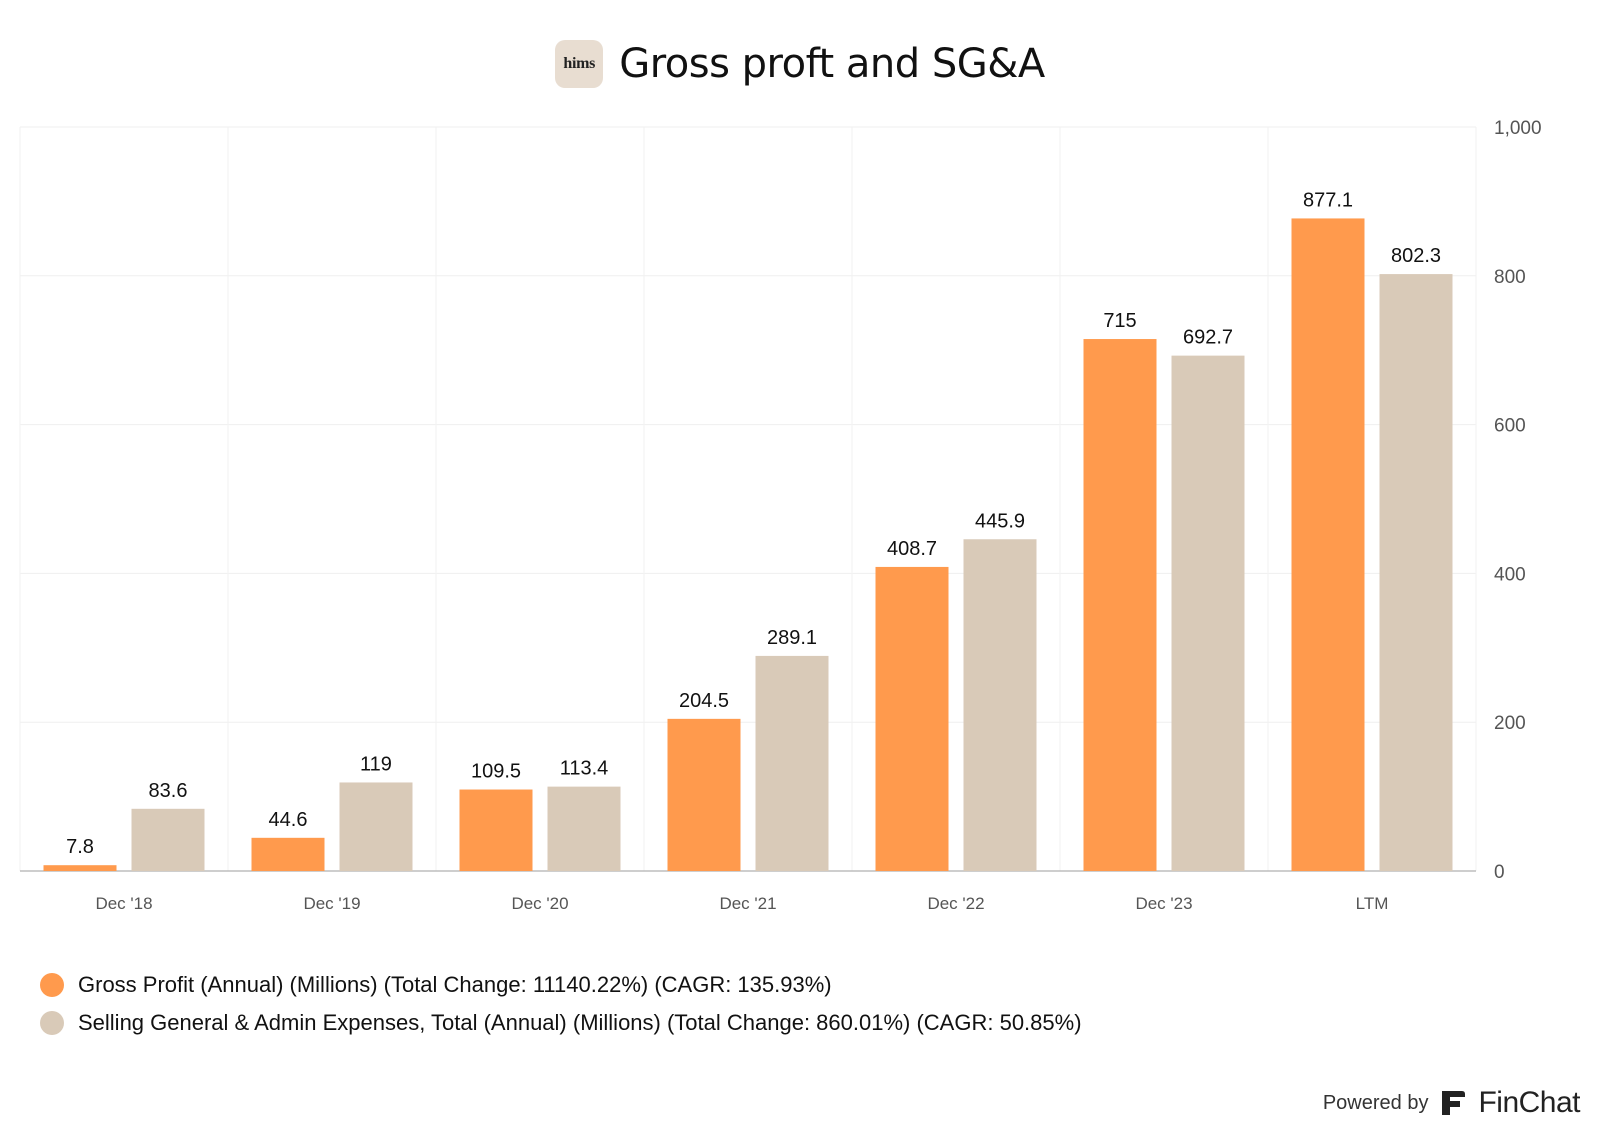 The width and height of the screenshot is (1600, 1134). I want to click on x-tick-label: Dec '23, so click(1163, 903).